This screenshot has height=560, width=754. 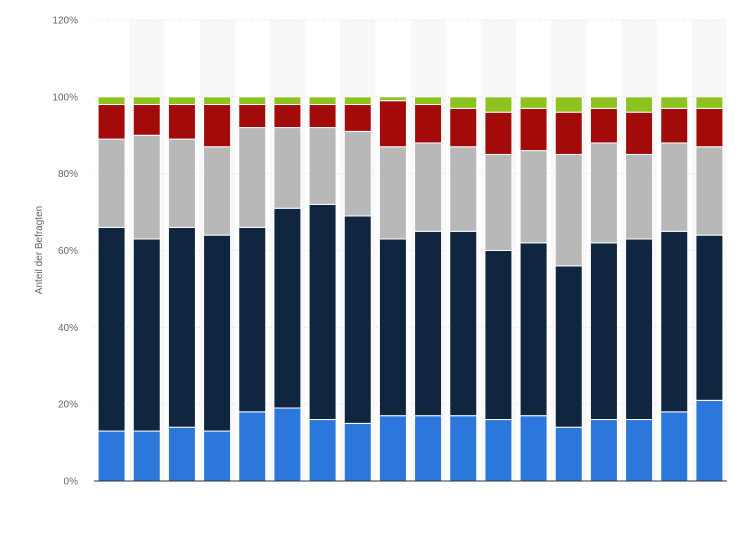 I want to click on y-axis-tick-labels: 0% 20% 40% 60% 80% 100% 120%, so click(x=65, y=252).